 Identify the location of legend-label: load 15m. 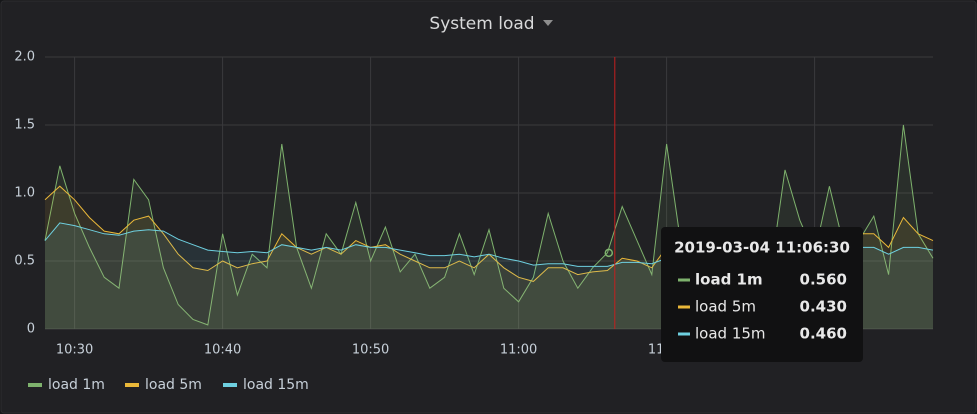
(276, 385).